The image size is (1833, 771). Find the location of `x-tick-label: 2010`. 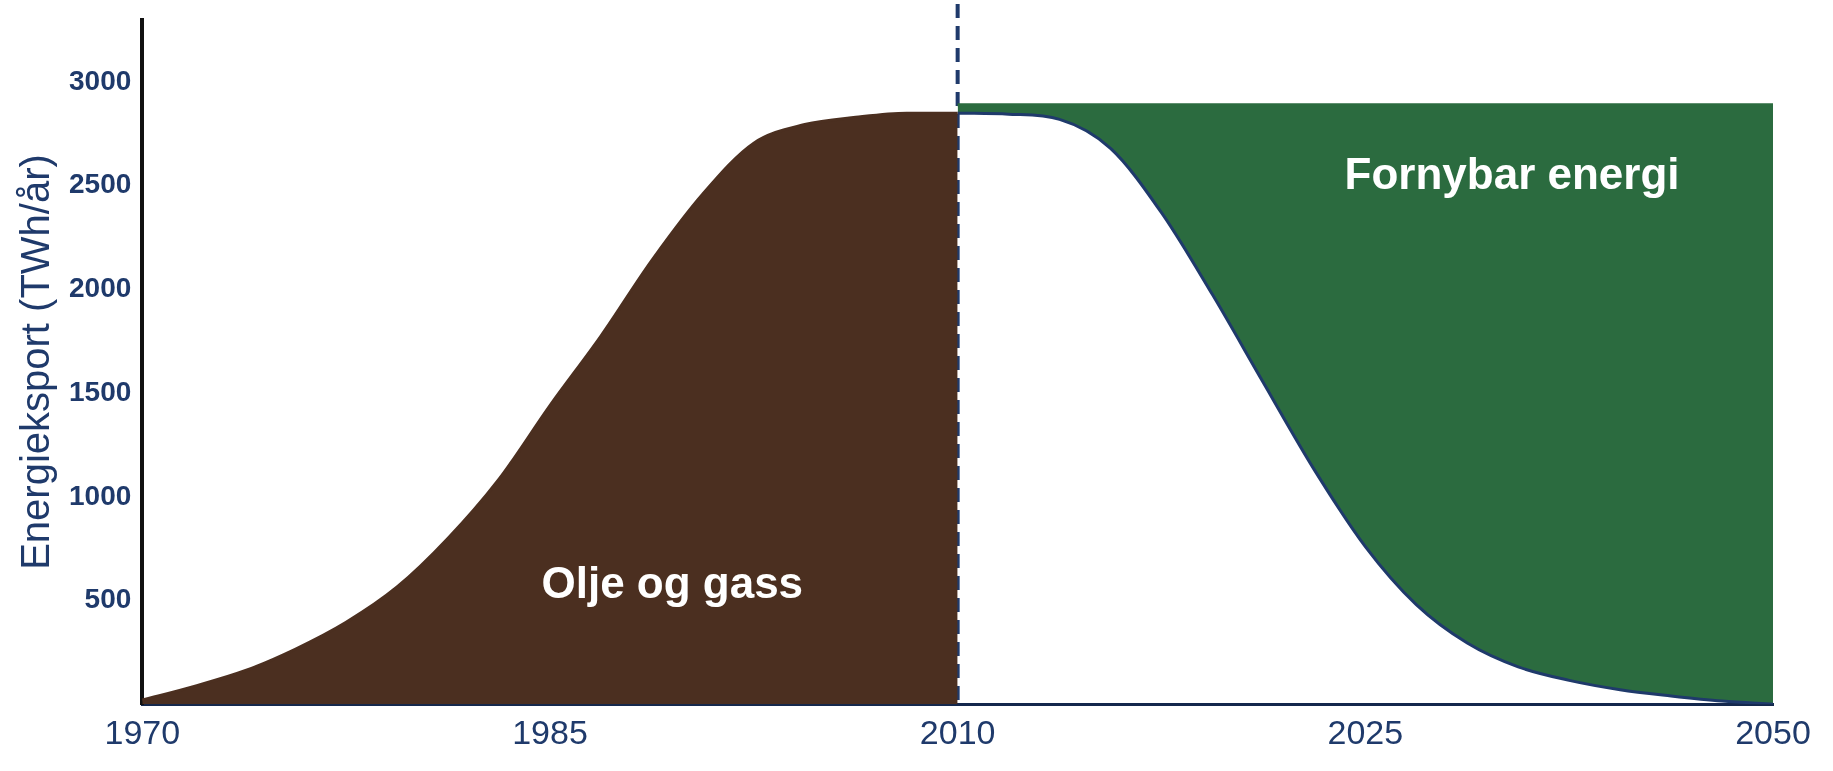

x-tick-label: 2010 is located at coordinates (957, 731).